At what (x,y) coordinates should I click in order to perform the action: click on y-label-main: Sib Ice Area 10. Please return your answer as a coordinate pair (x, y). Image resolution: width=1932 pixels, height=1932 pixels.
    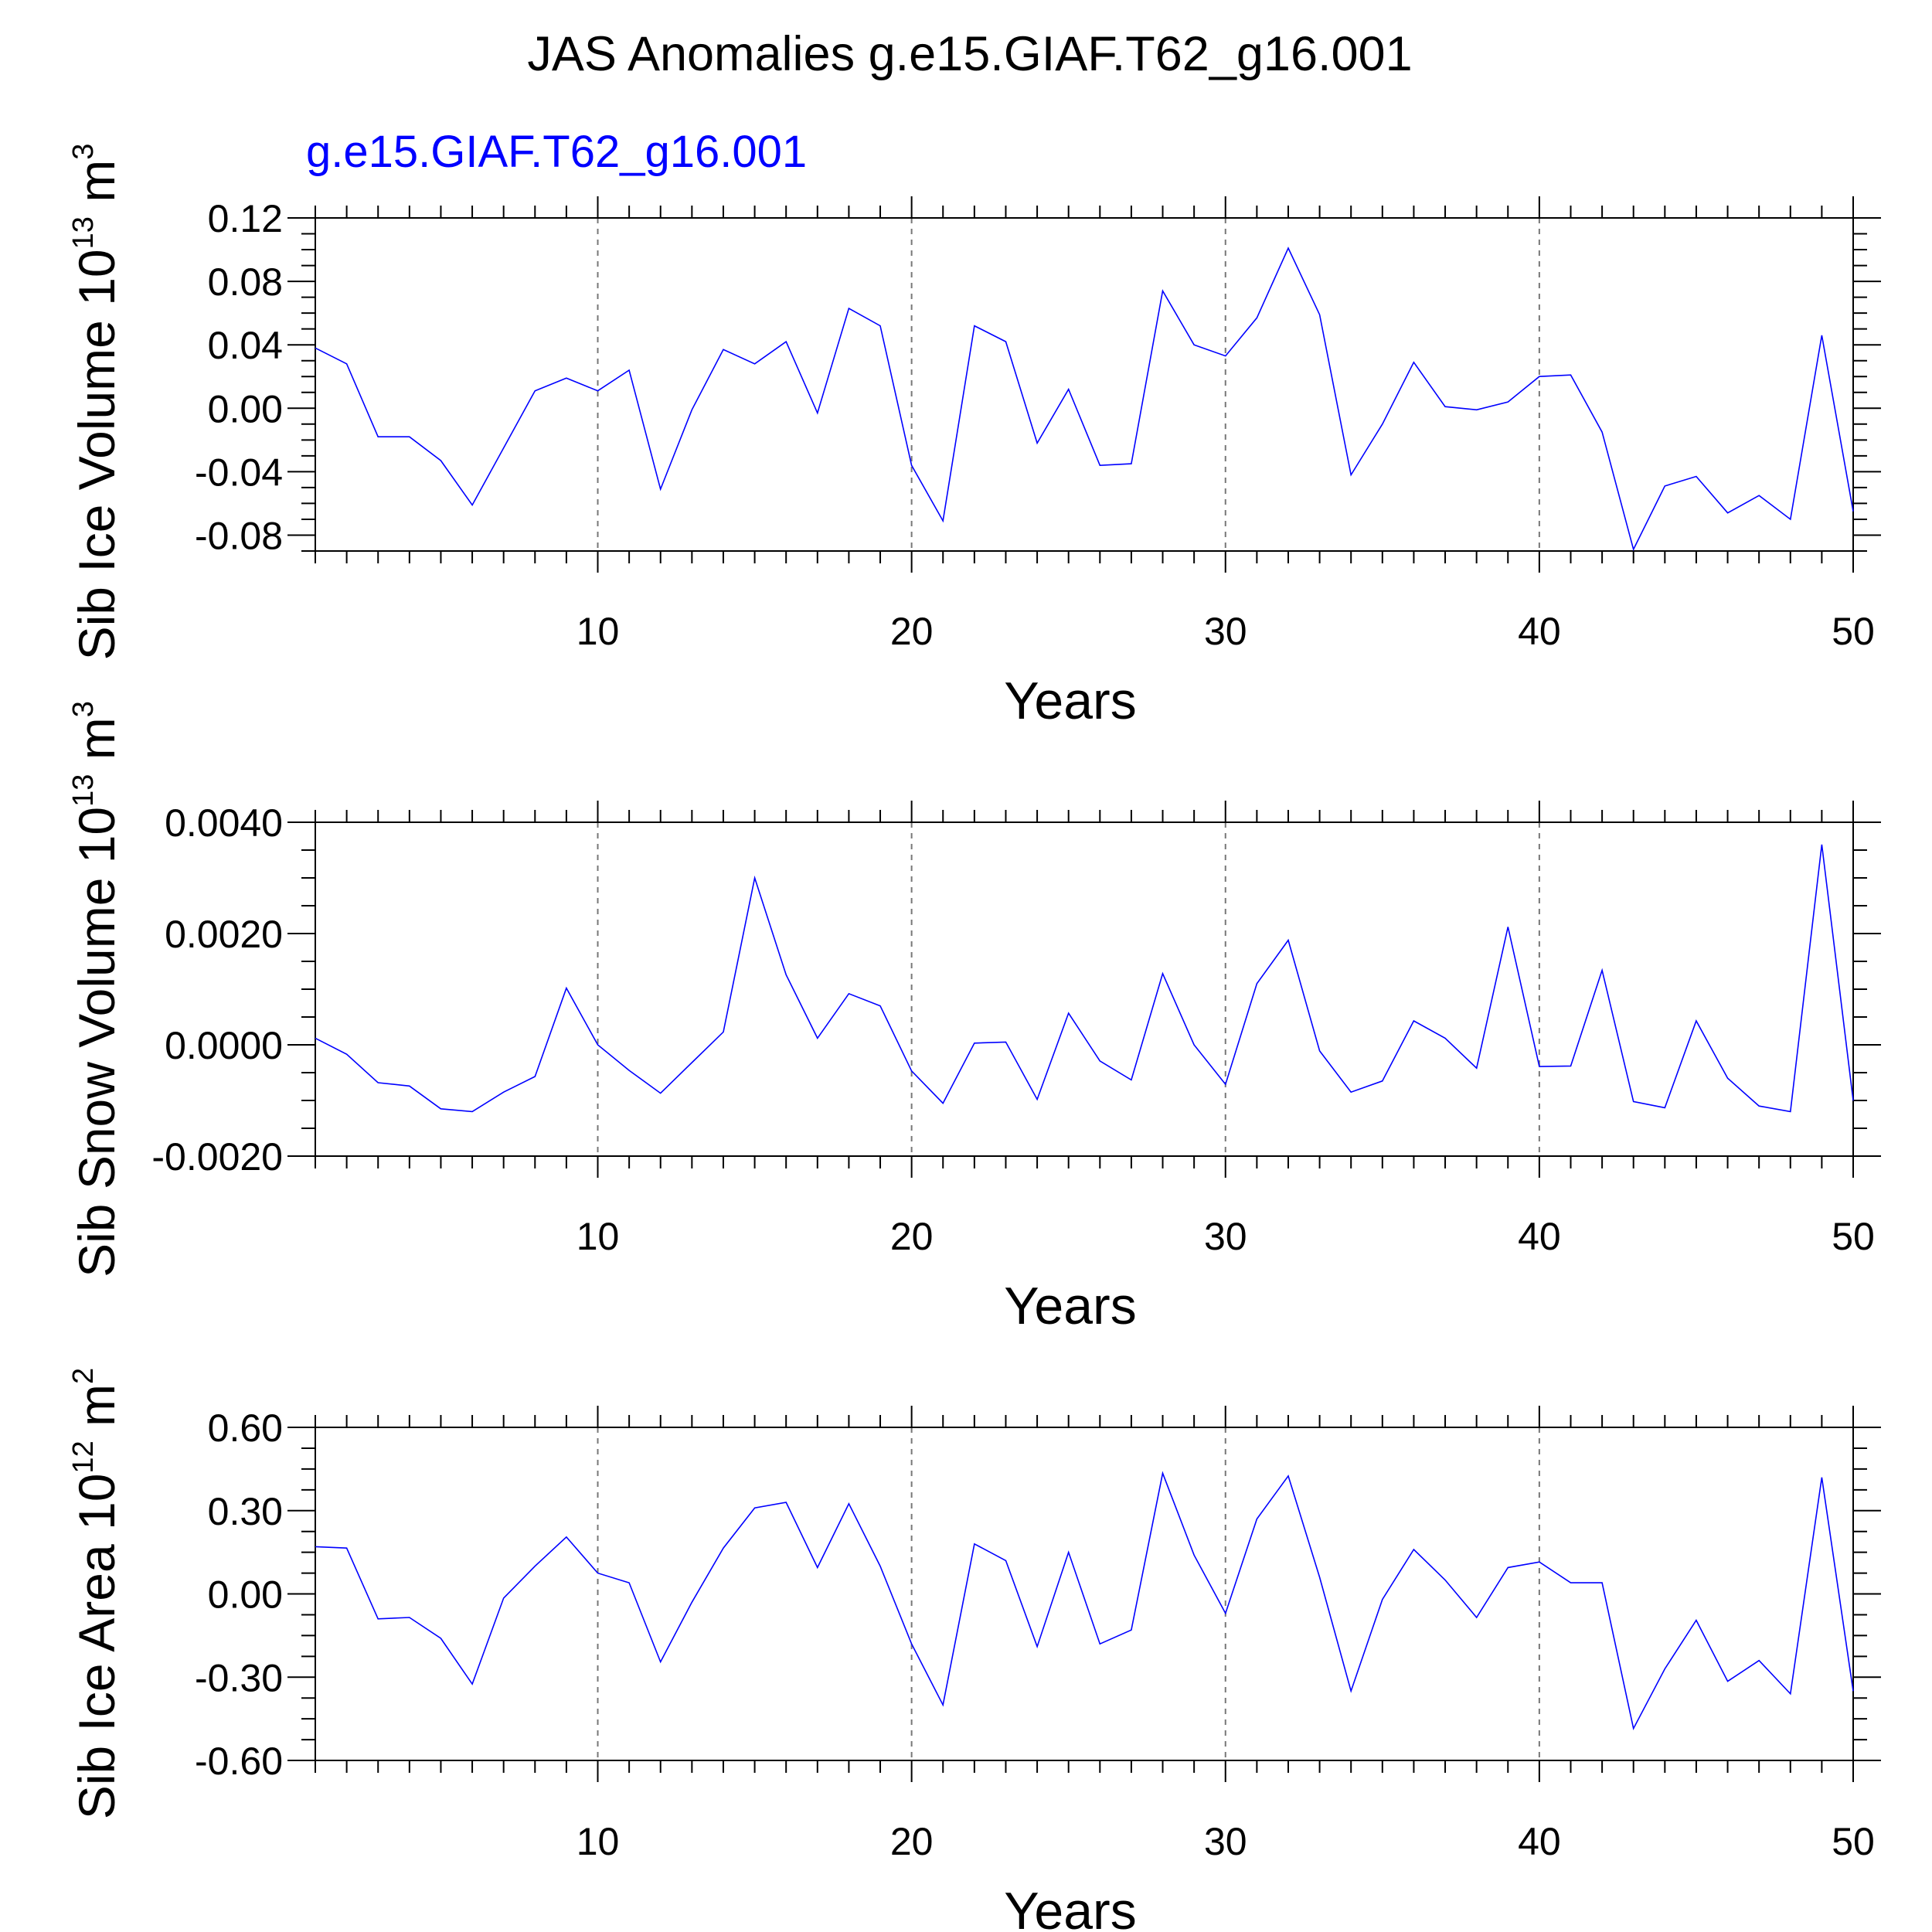
    Looking at the image, I should click on (97, 1647).